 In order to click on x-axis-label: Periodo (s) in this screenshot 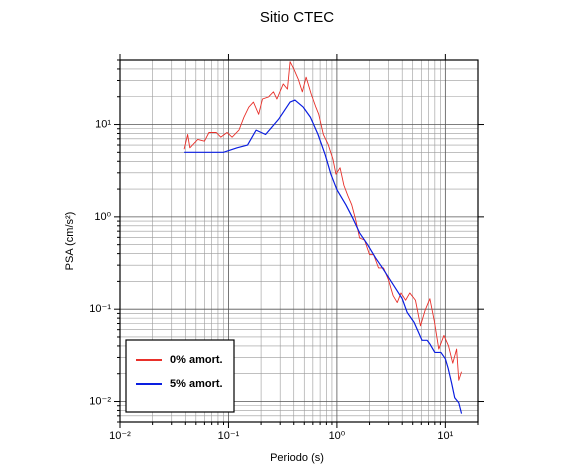, I will do `click(297, 458)`.